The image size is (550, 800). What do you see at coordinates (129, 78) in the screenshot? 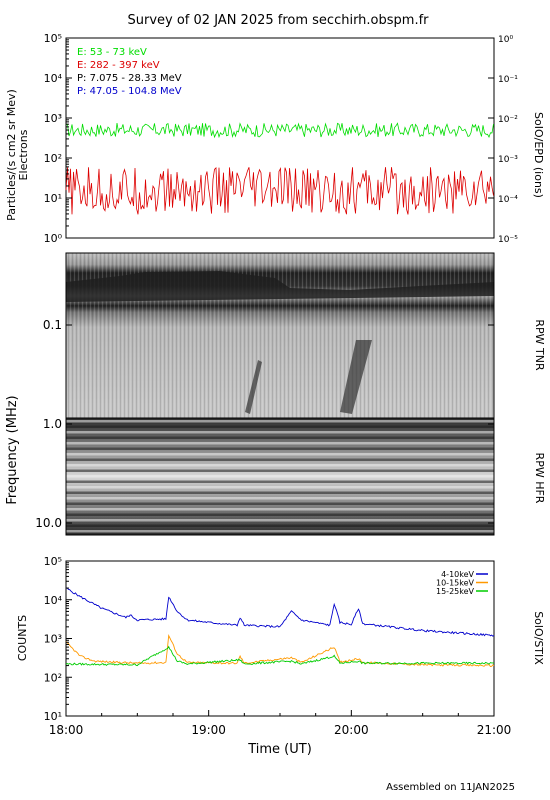
I see `epd-legend-entry: P: 7.075 - 28.33 MeV` at bounding box center [129, 78].